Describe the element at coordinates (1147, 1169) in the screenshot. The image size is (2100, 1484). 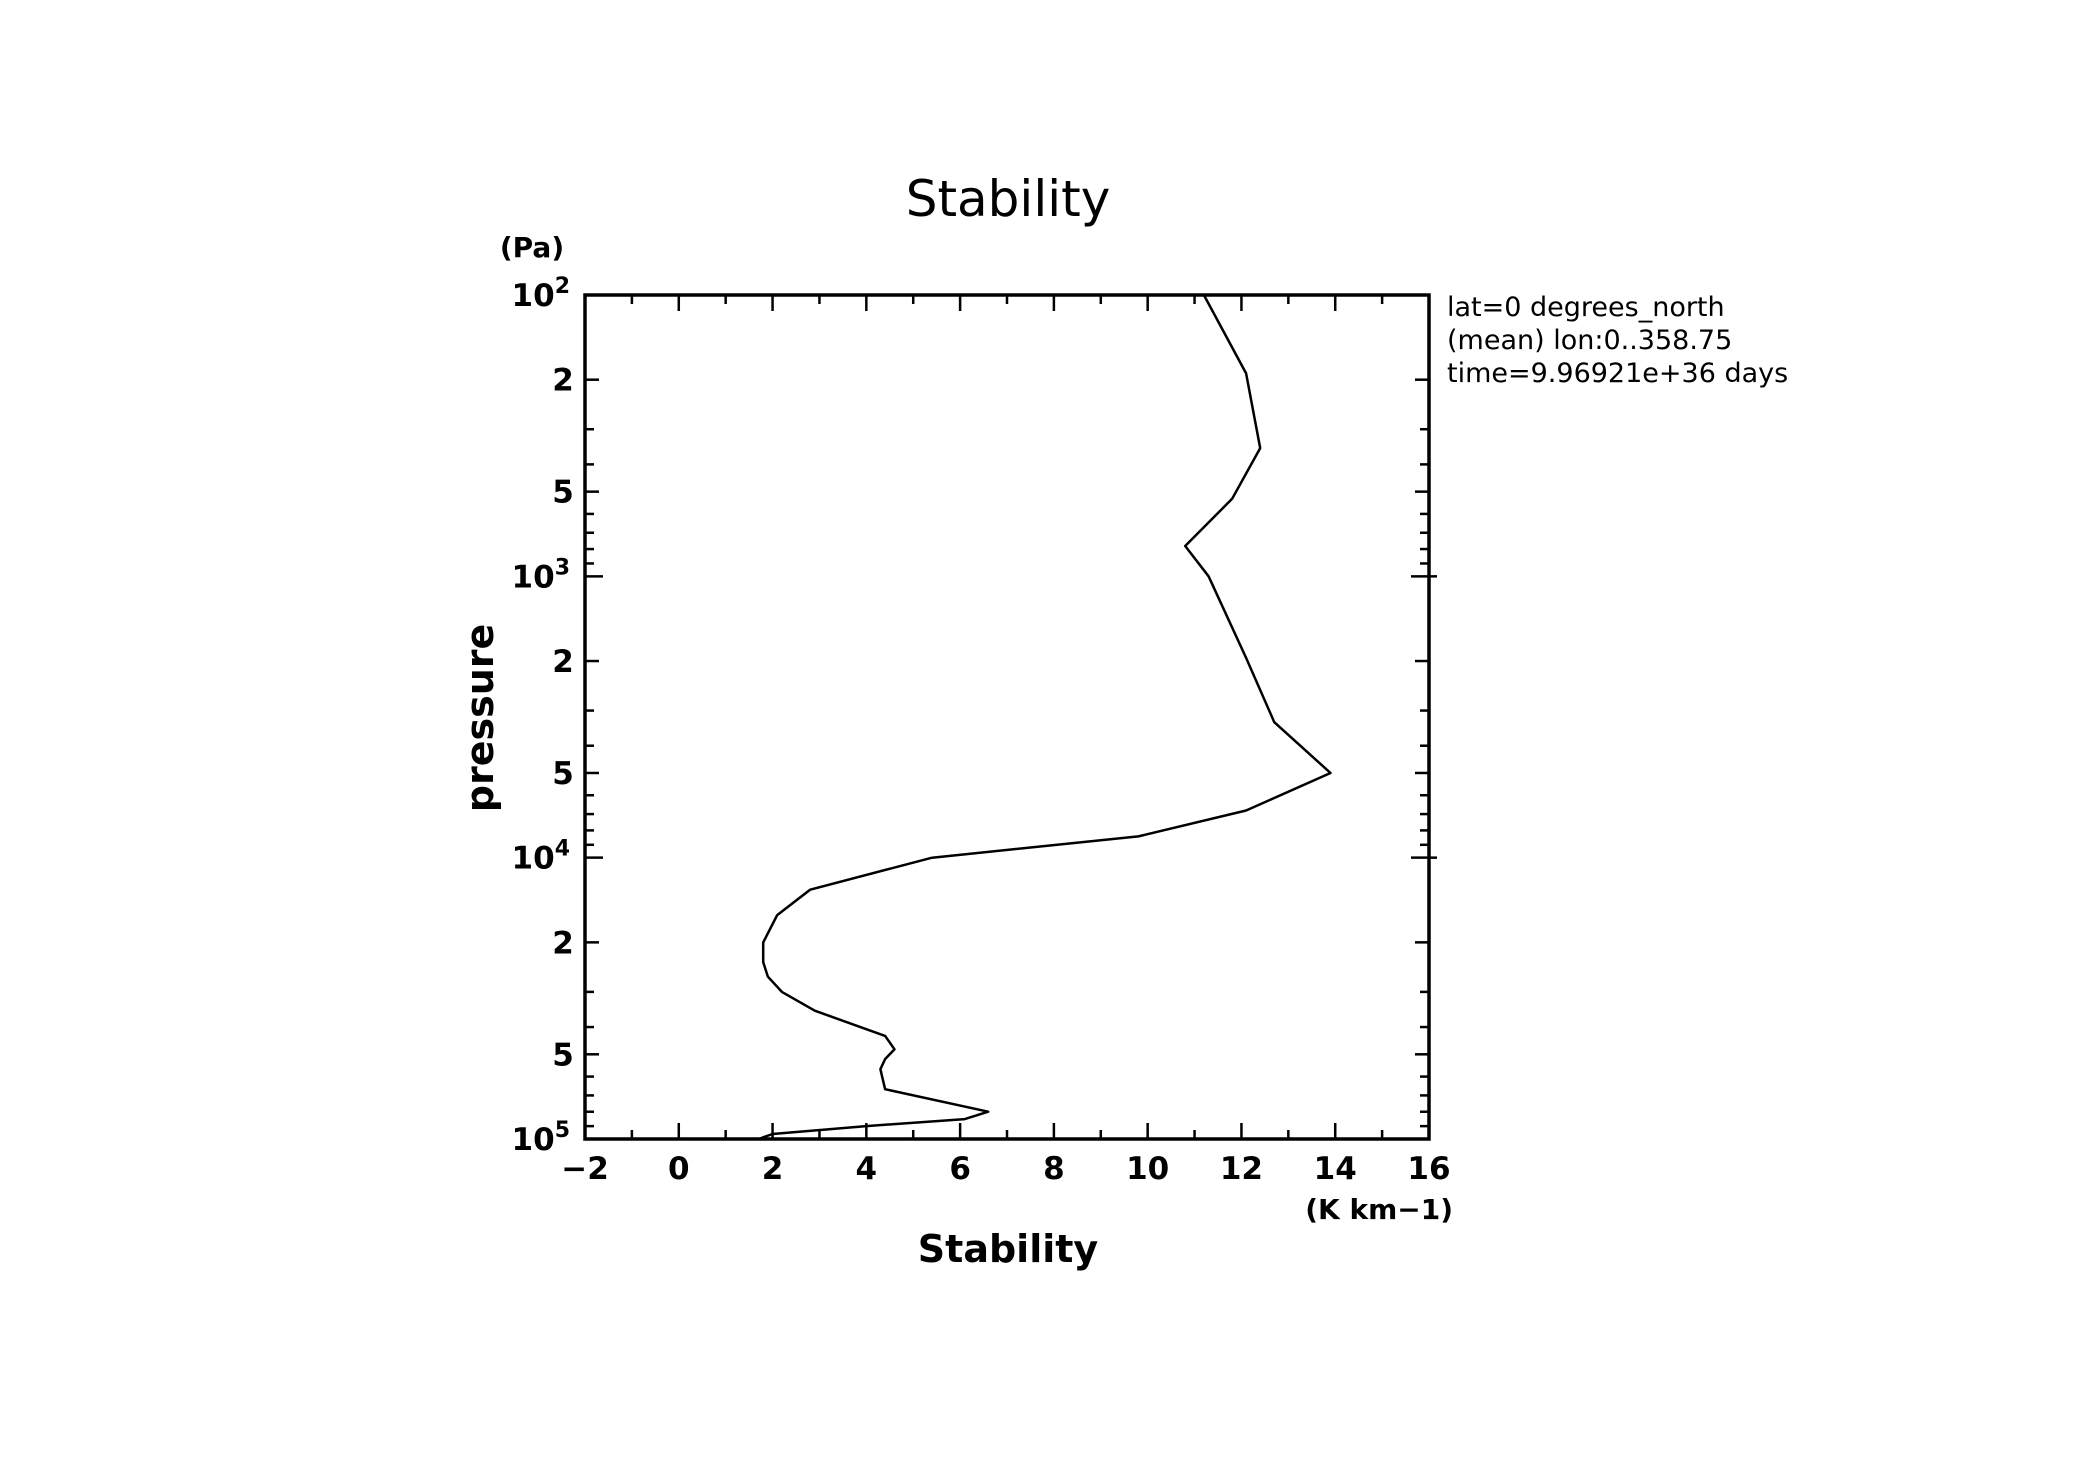
I see `x-tick-label: 10` at that location.